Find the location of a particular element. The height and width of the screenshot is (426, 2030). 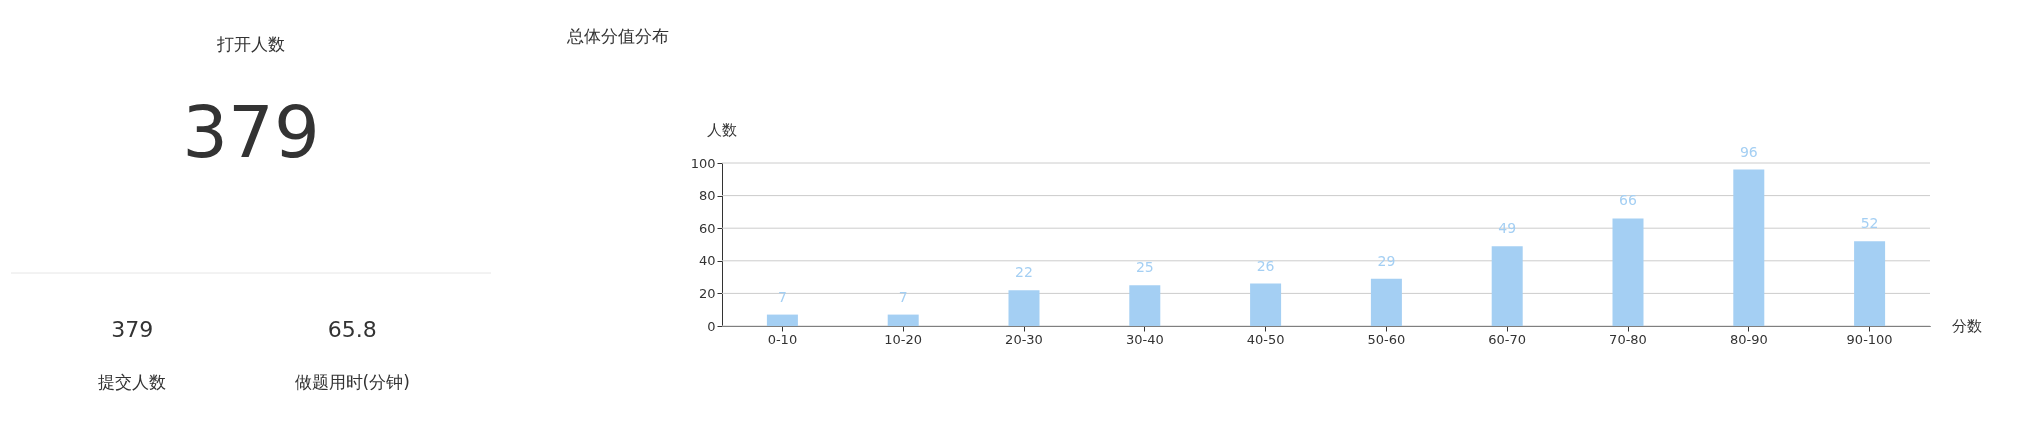

text: 65.8 is located at coordinates (352, 329).